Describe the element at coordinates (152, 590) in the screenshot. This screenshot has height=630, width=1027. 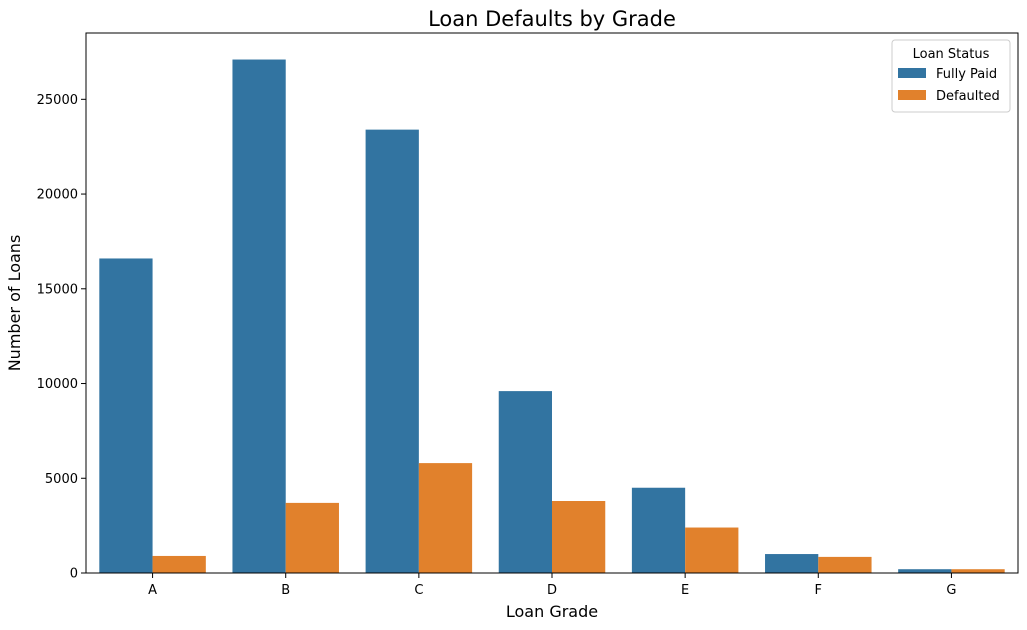
I see `x-tick-label: A` at that location.